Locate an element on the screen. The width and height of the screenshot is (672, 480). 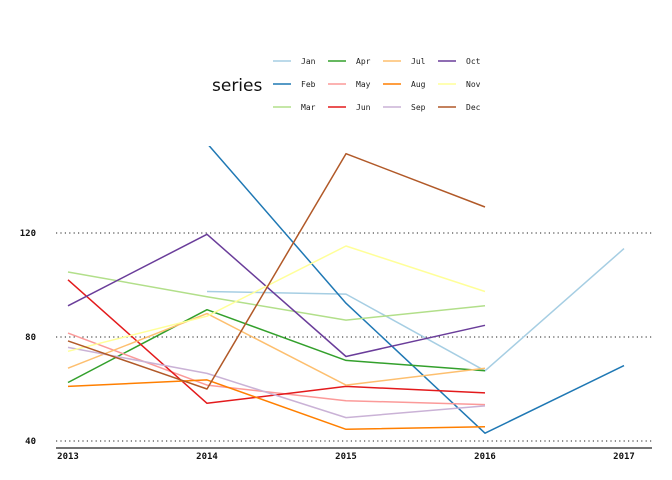
y-tick-label: 80 is located at coordinates (30, 338).